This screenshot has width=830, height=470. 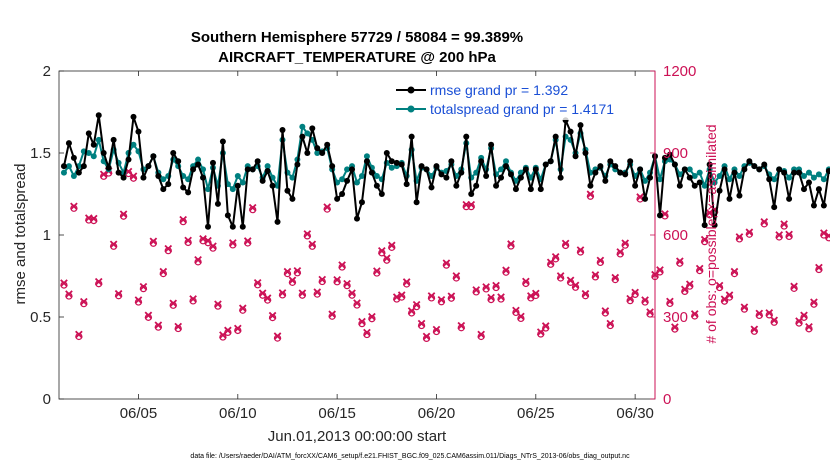 What do you see at coordinates (357, 436) in the screenshot?
I see `x-axis-label: Jun.01,2013 00:00:00 start` at bounding box center [357, 436].